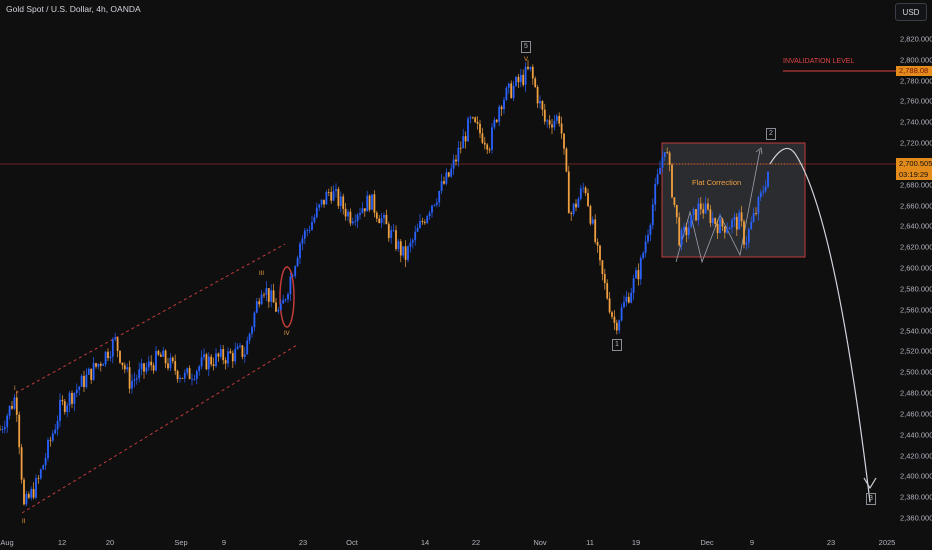 This screenshot has width=932, height=550. What do you see at coordinates (733, 200) in the screenshot?
I see `flat-correction-box` at bounding box center [733, 200].